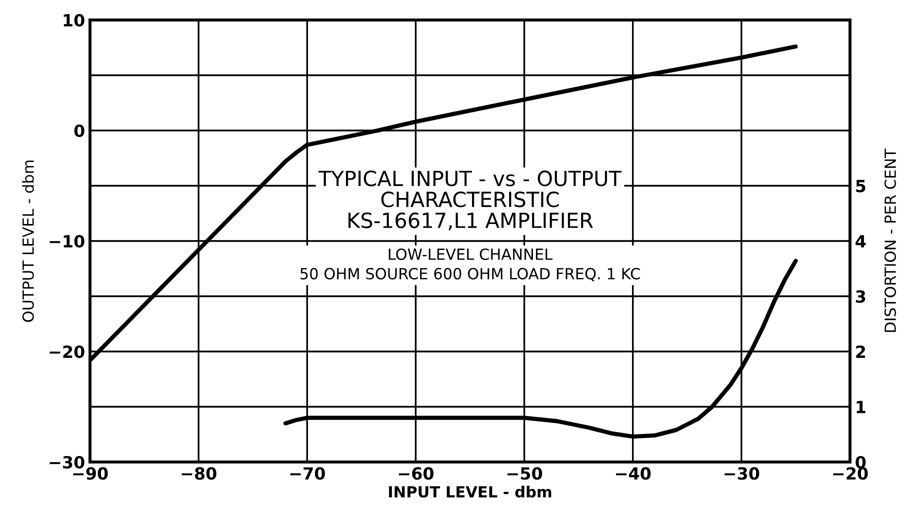 The height and width of the screenshot is (508, 911). I want to click on x-tick-label: −50, so click(524, 473).